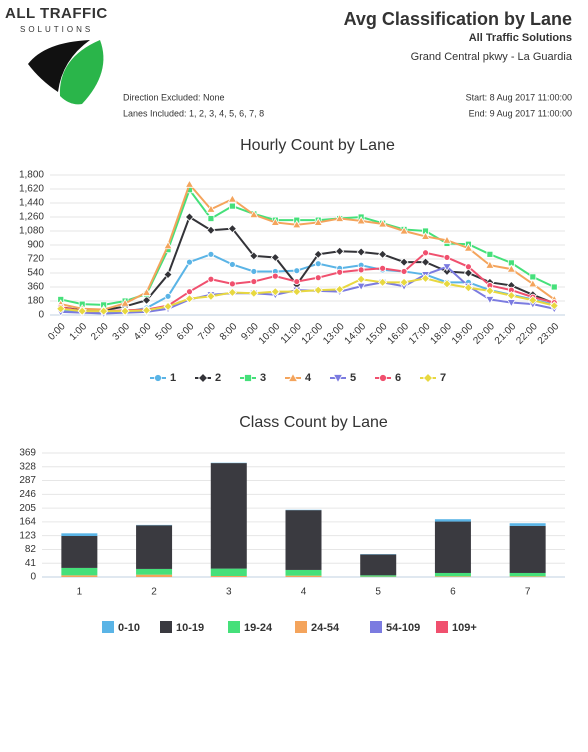 The image size is (588, 752). Describe the element at coordinates (79, 332) in the screenshot. I see `x-tick-label: 1:00` at that location.